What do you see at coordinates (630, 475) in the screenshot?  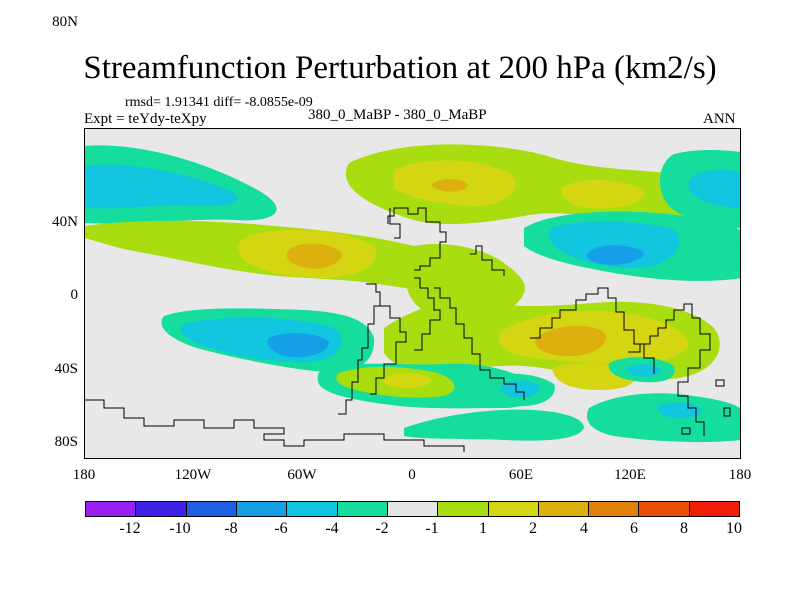 I see `lon-tick-120e: 120E` at bounding box center [630, 475].